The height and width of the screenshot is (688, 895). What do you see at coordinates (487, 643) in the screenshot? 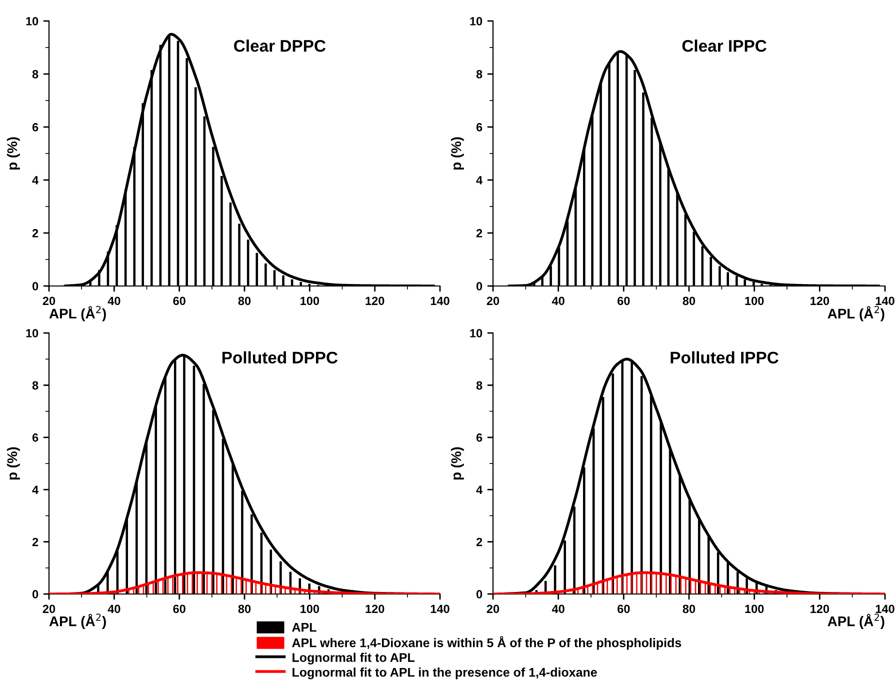
I see `legend-label: APL where 1,4-Dioxane is within 5 Å of the P of the phospholipids` at bounding box center [487, 643].